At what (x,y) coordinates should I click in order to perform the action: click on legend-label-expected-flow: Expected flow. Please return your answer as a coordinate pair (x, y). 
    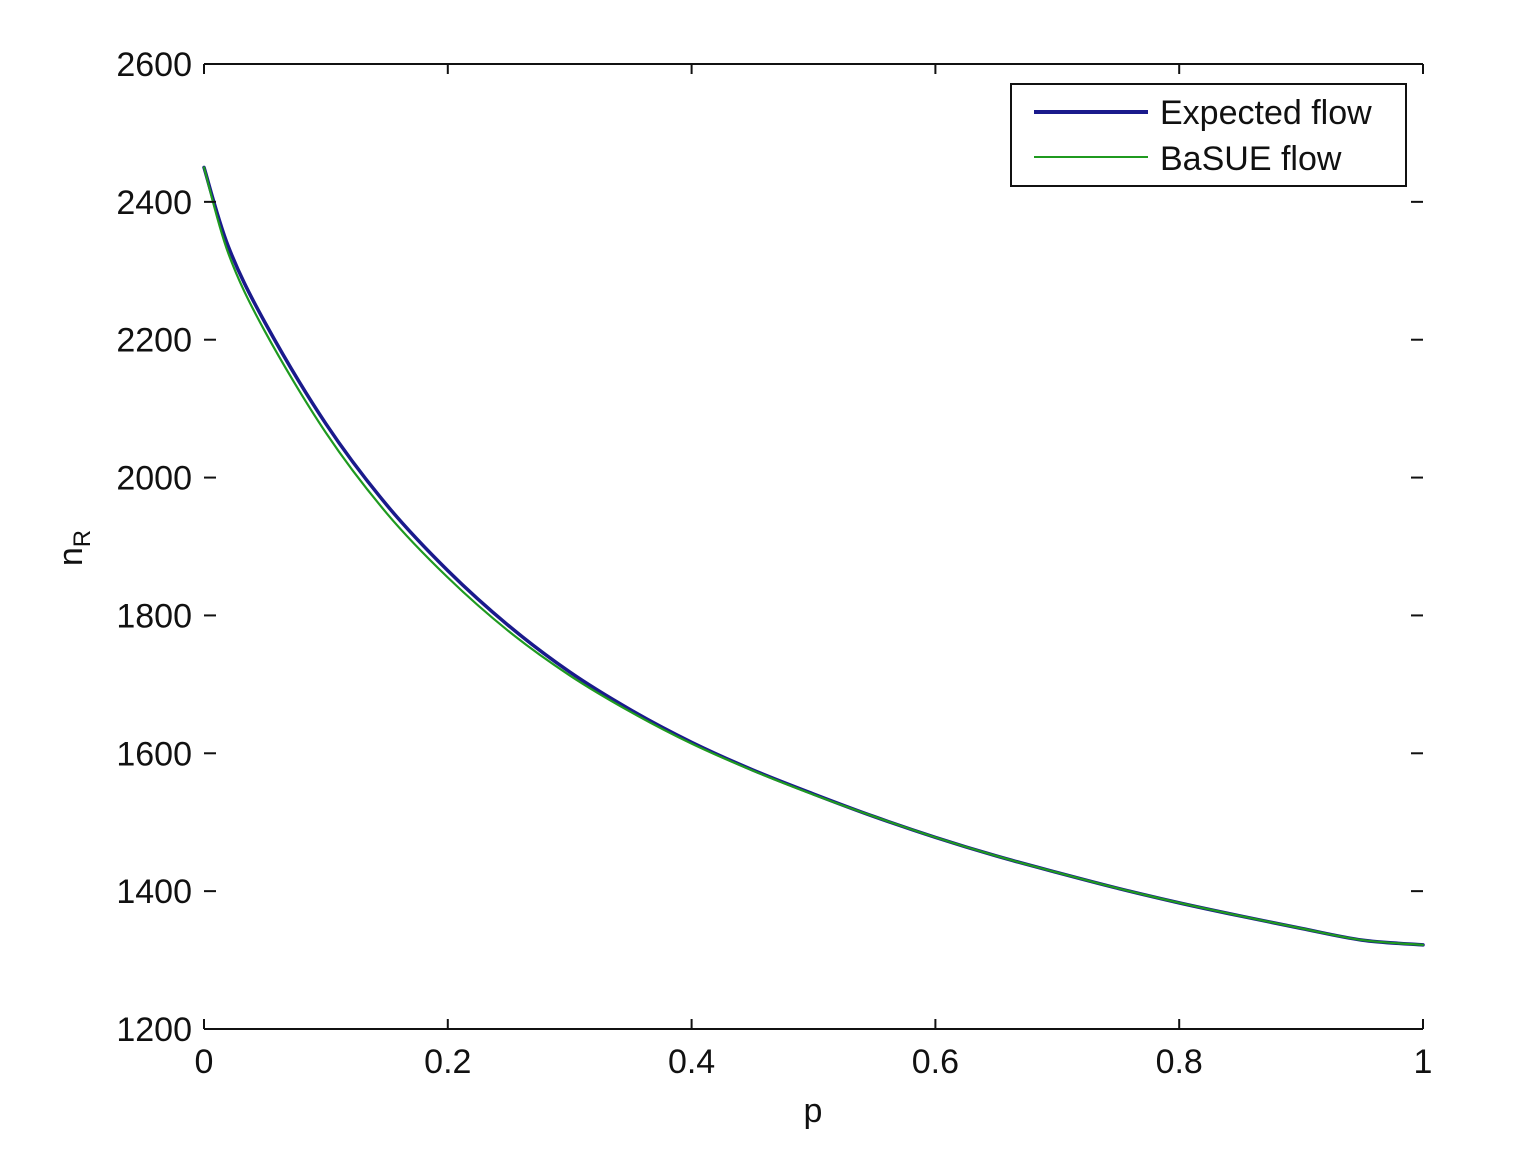
    Looking at the image, I should click on (1266, 113).